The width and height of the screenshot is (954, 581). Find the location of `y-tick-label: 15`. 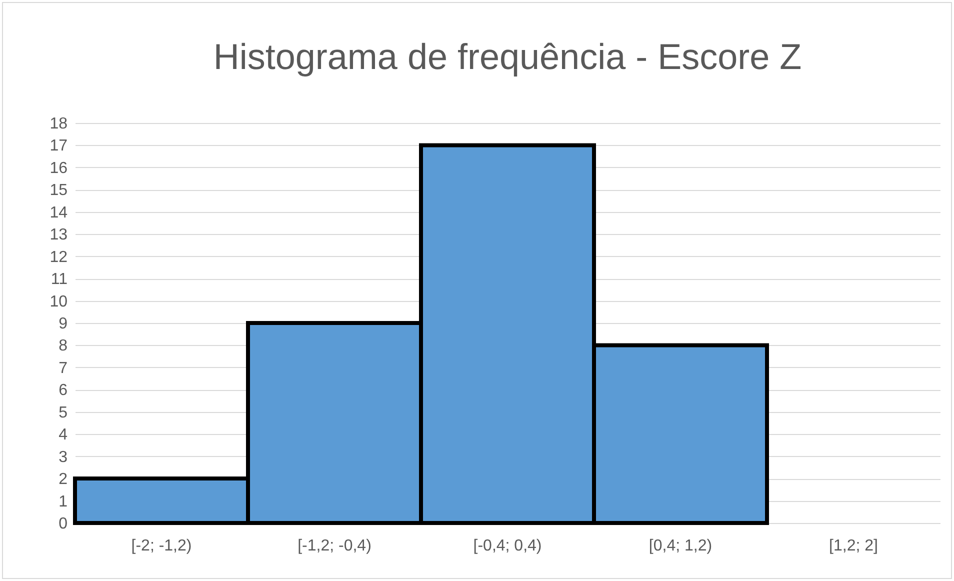

y-tick-label: 15 is located at coordinates (59, 191).